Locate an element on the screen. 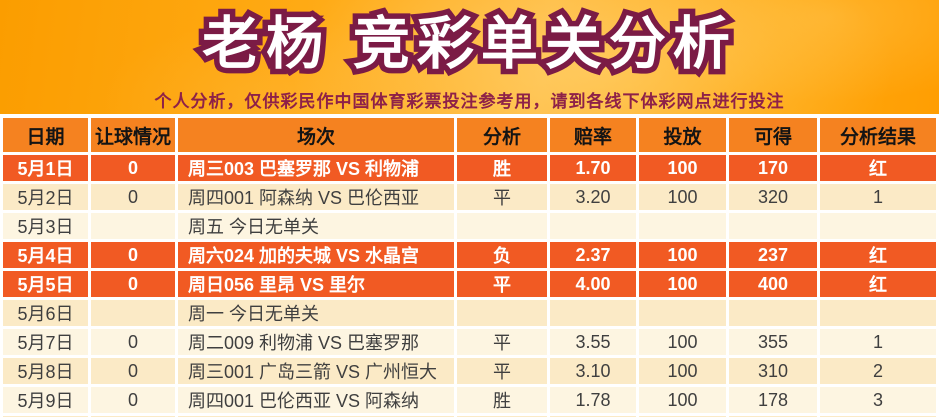 This screenshot has width=939, height=417. date-cell: 5月7日 is located at coordinates (45, 342).